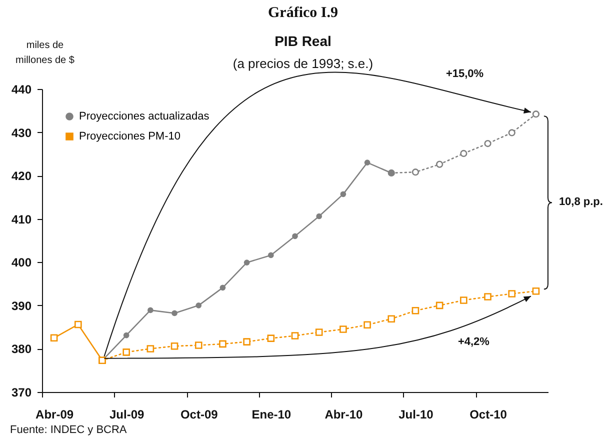 Image resolution: width=606 pixels, height=439 pixels. Describe the element at coordinates (68, 430) in the screenshot. I see `source-note: Fuente: INDEC y BCRA` at that location.